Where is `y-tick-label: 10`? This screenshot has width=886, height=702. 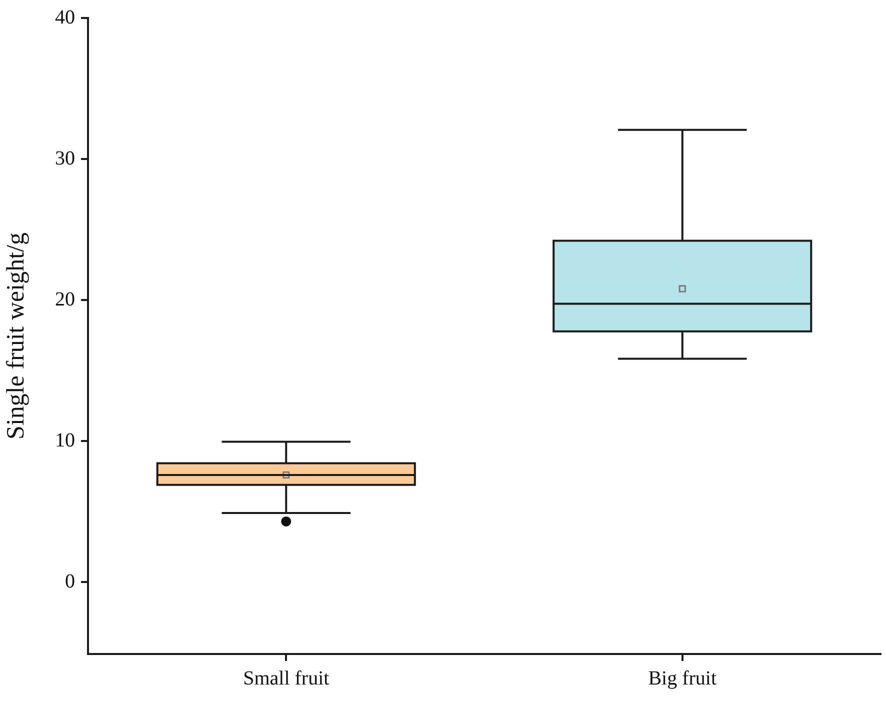 y-tick-label: 10 is located at coordinates (65, 440).